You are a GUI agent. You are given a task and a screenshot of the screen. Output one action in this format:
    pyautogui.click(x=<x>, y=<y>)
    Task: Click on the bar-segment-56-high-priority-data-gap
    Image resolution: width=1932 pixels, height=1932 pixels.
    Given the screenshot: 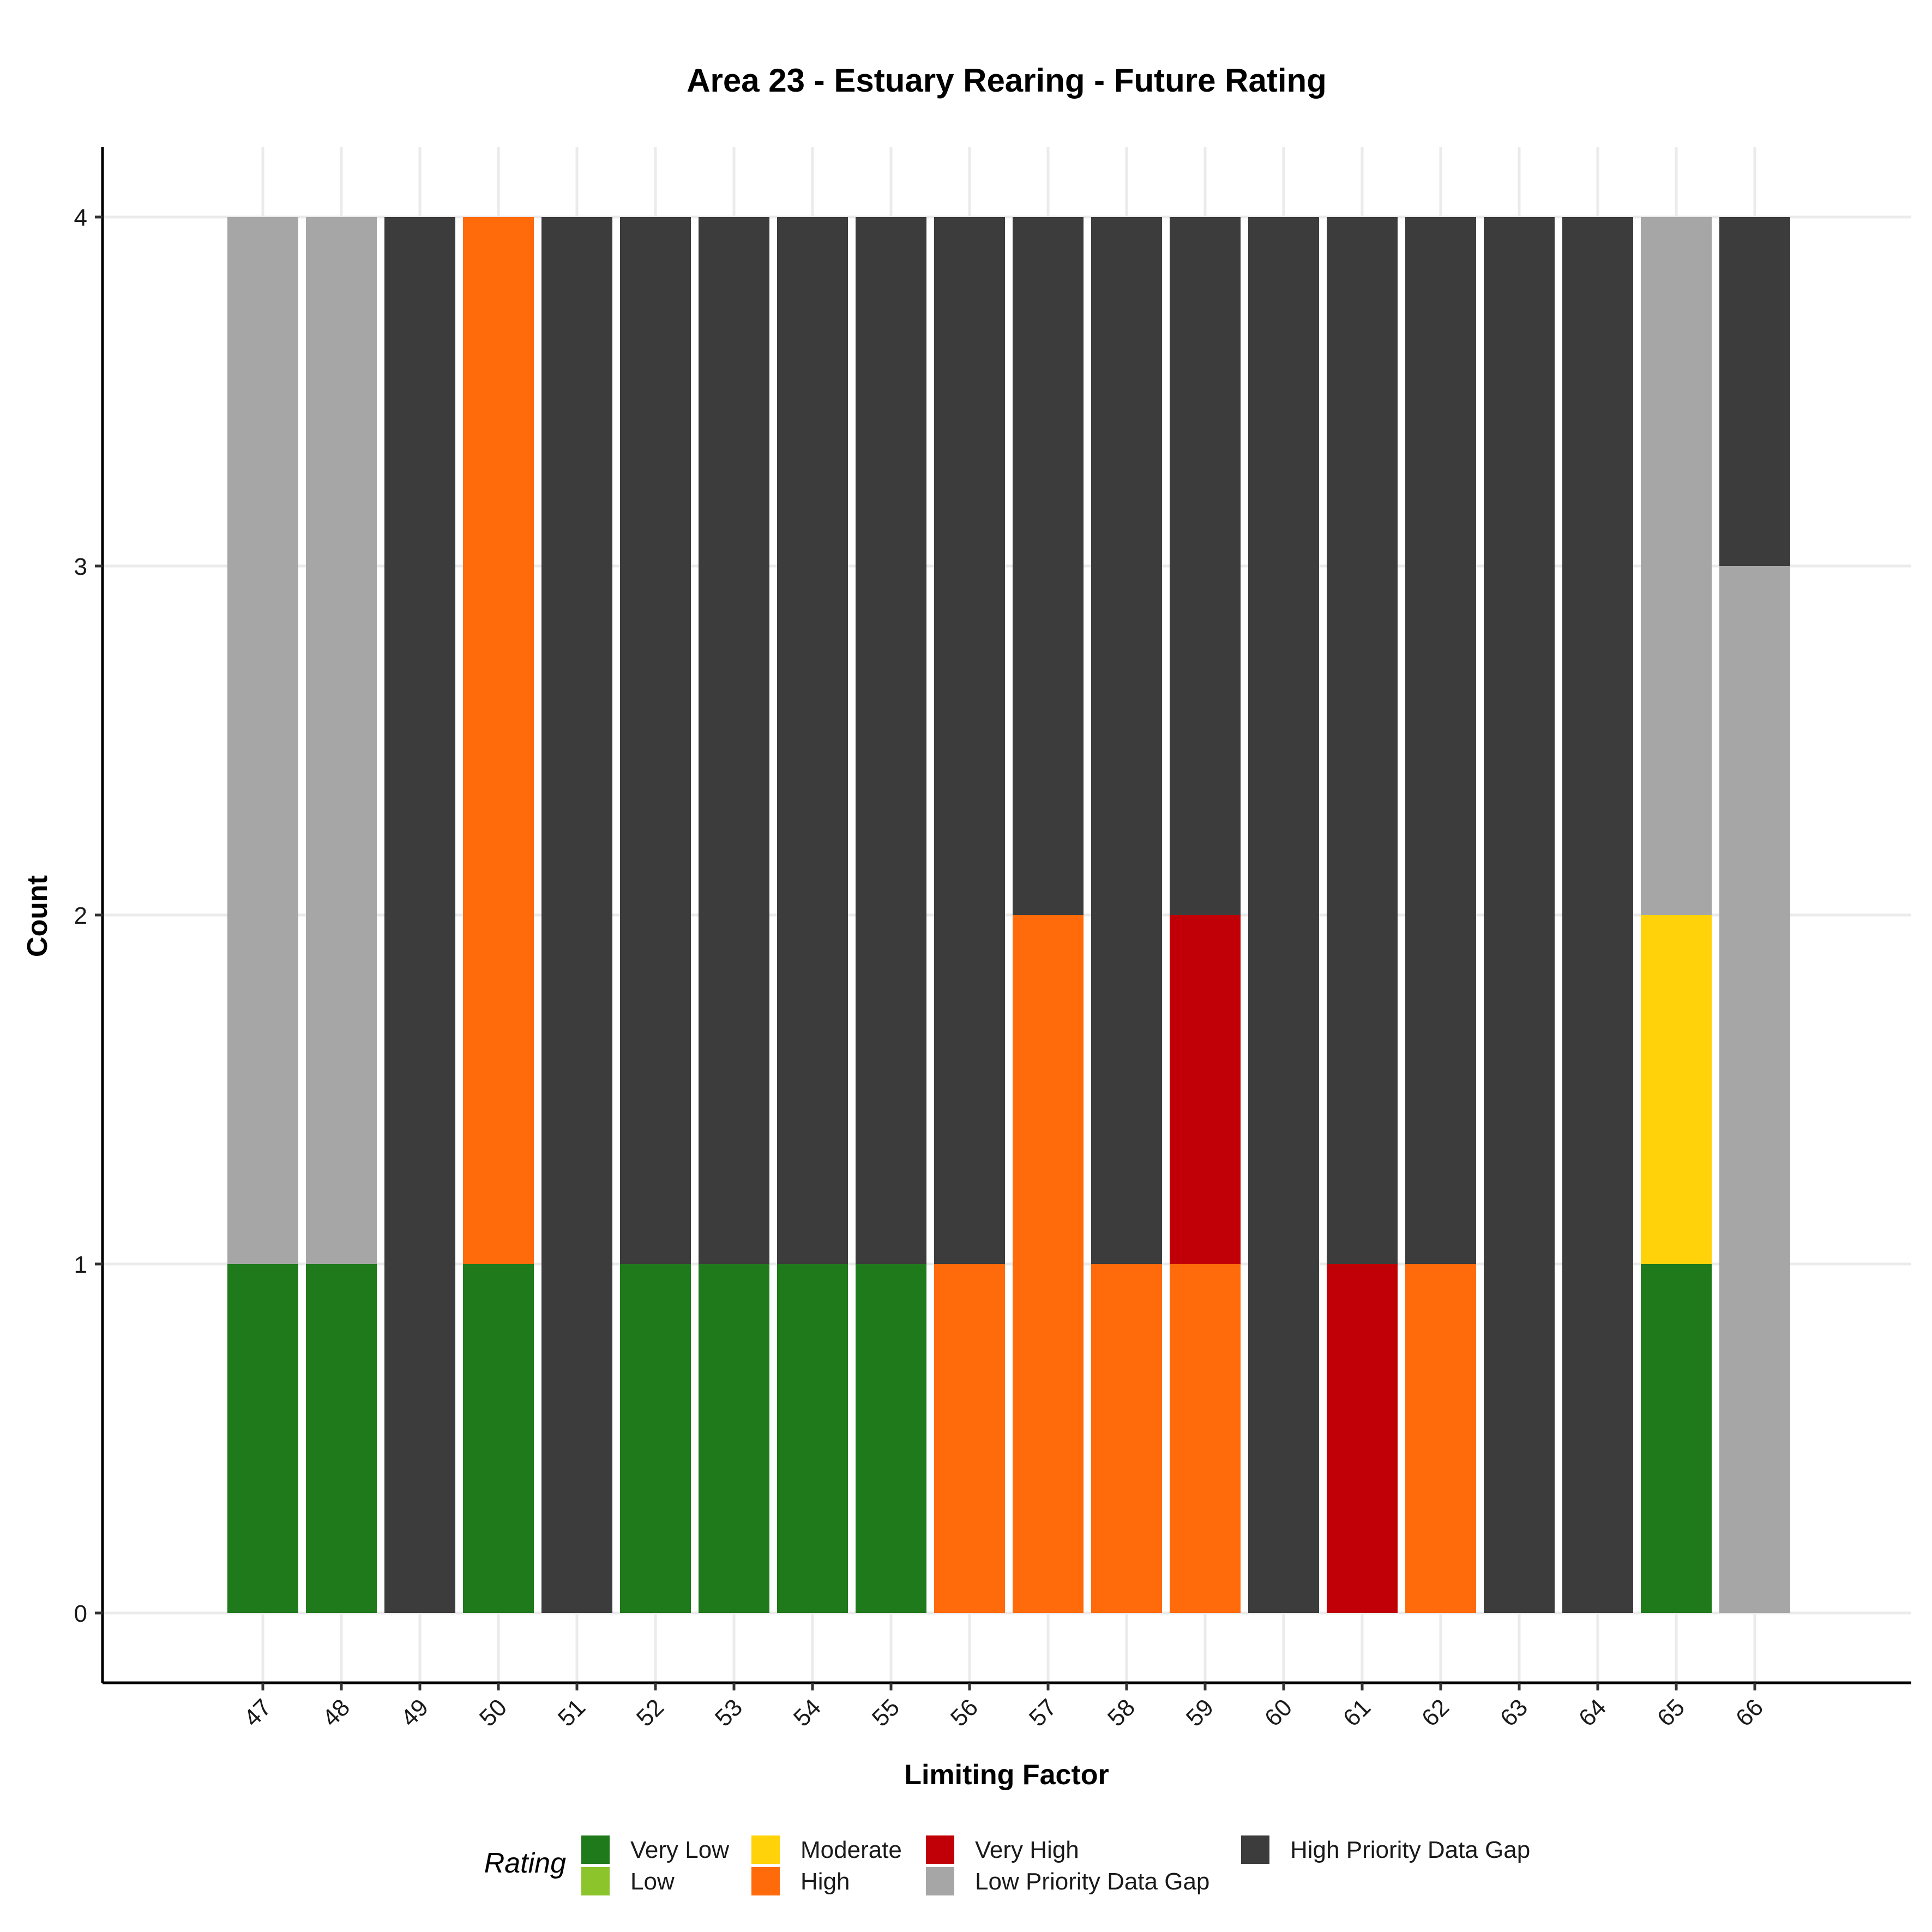 What is the action you would take?
    pyautogui.click(x=969, y=740)
    